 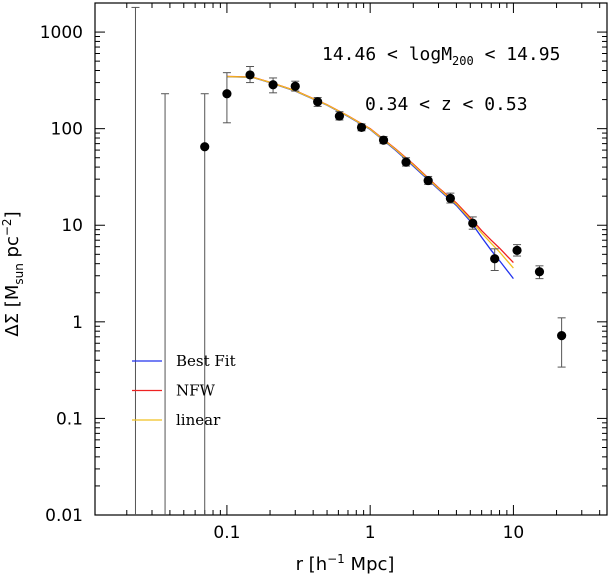 What do you see at coordinates (226, 533) in the screenshot?
I see `x-tick-label: 0.1` at bounding box center [226, 533].